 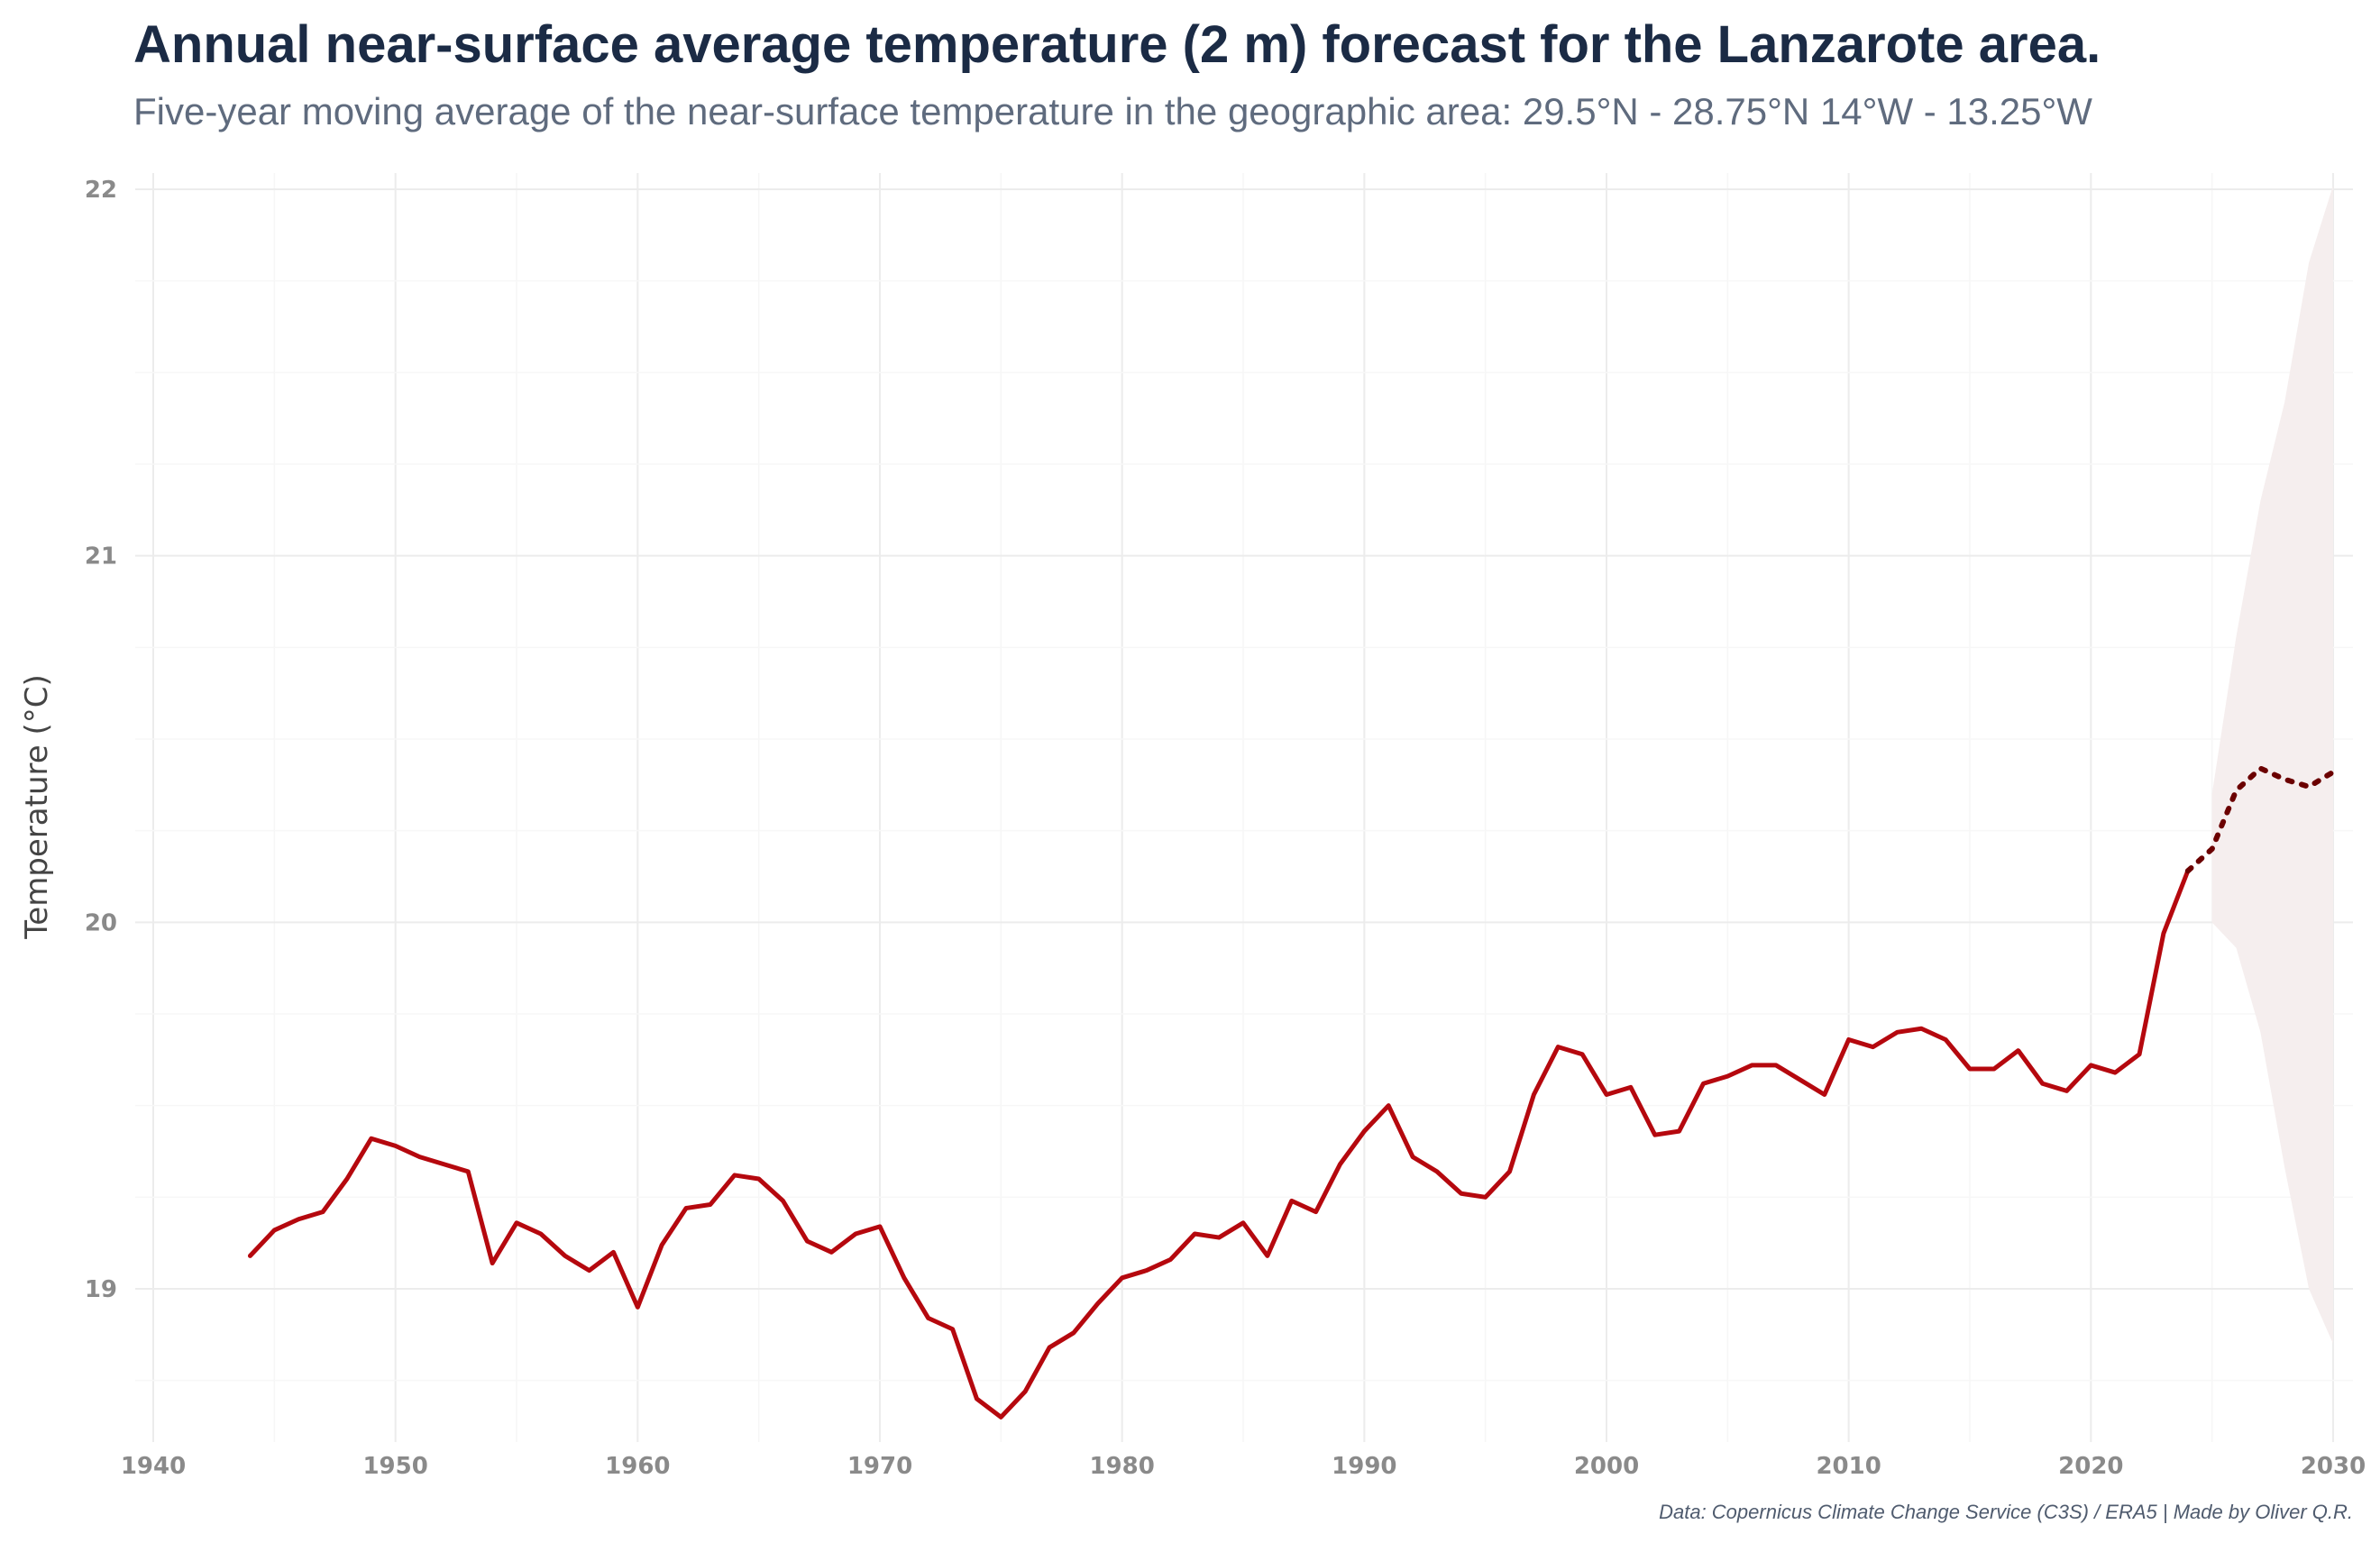 I want to click on forecast-uncertainty-band, so click(x=2272, y=765).